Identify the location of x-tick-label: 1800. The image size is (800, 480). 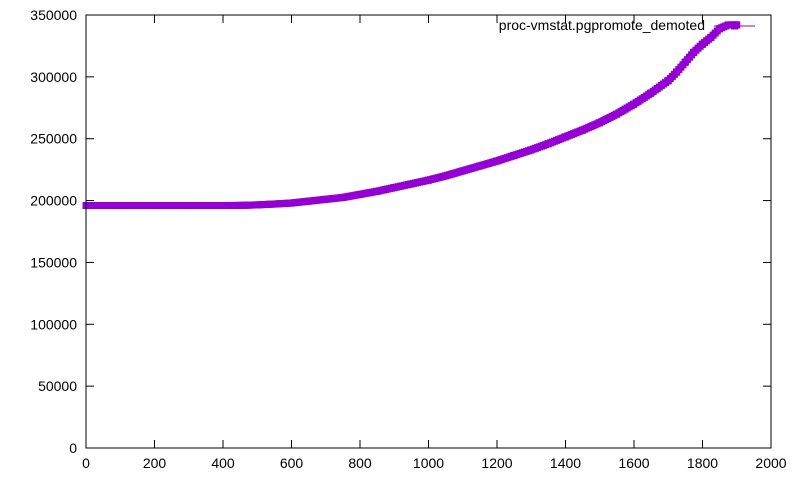
(702, 463).